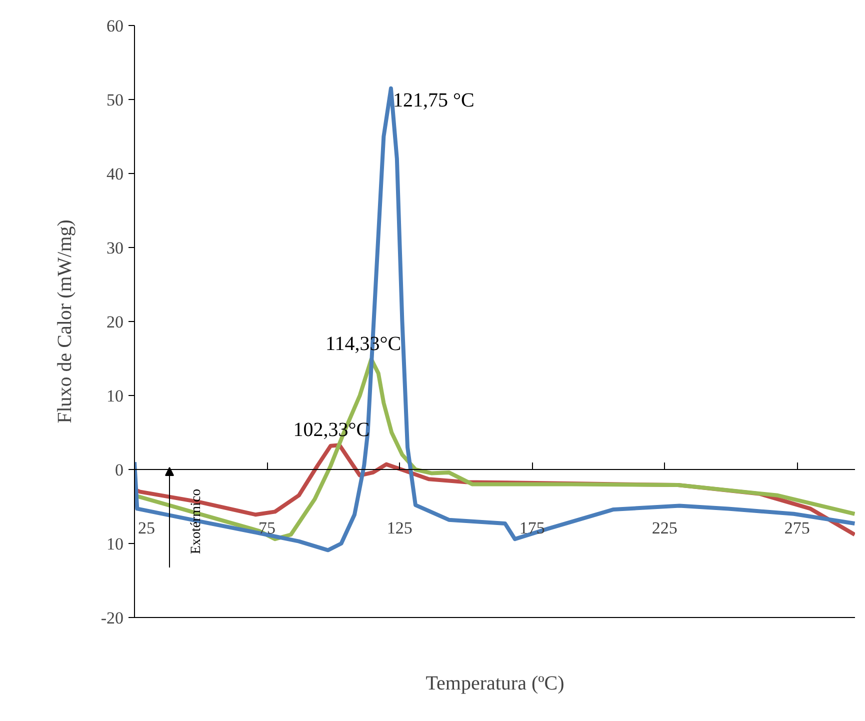 This screenshot has height=721, width=865. What do you see at coordinates (495, 683) in the screenshot?
I see `x-axis-title: Temperatura (ºC)` at bounding box center [495, 683].